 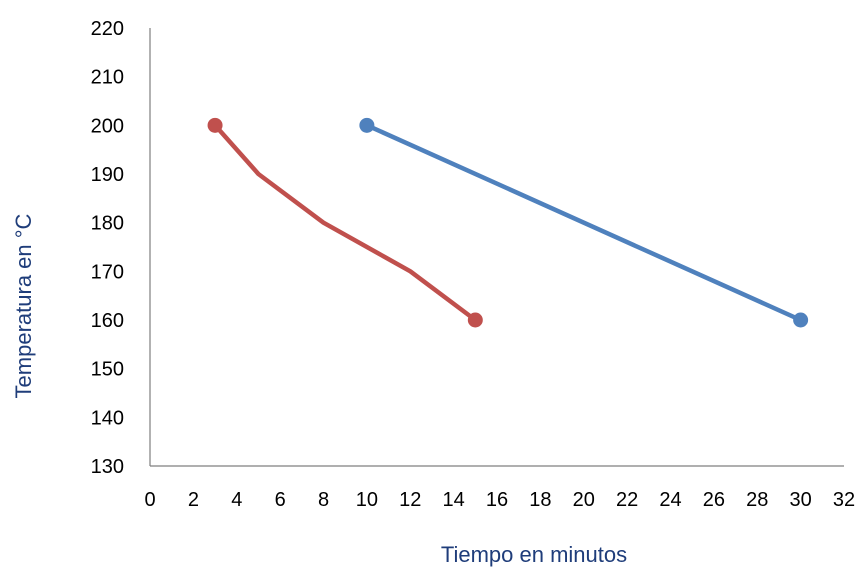 What do you see at coordinates (497, 500) in the screenshot?
I see `x-tick-label: 16` at bounding box center [497, 500].